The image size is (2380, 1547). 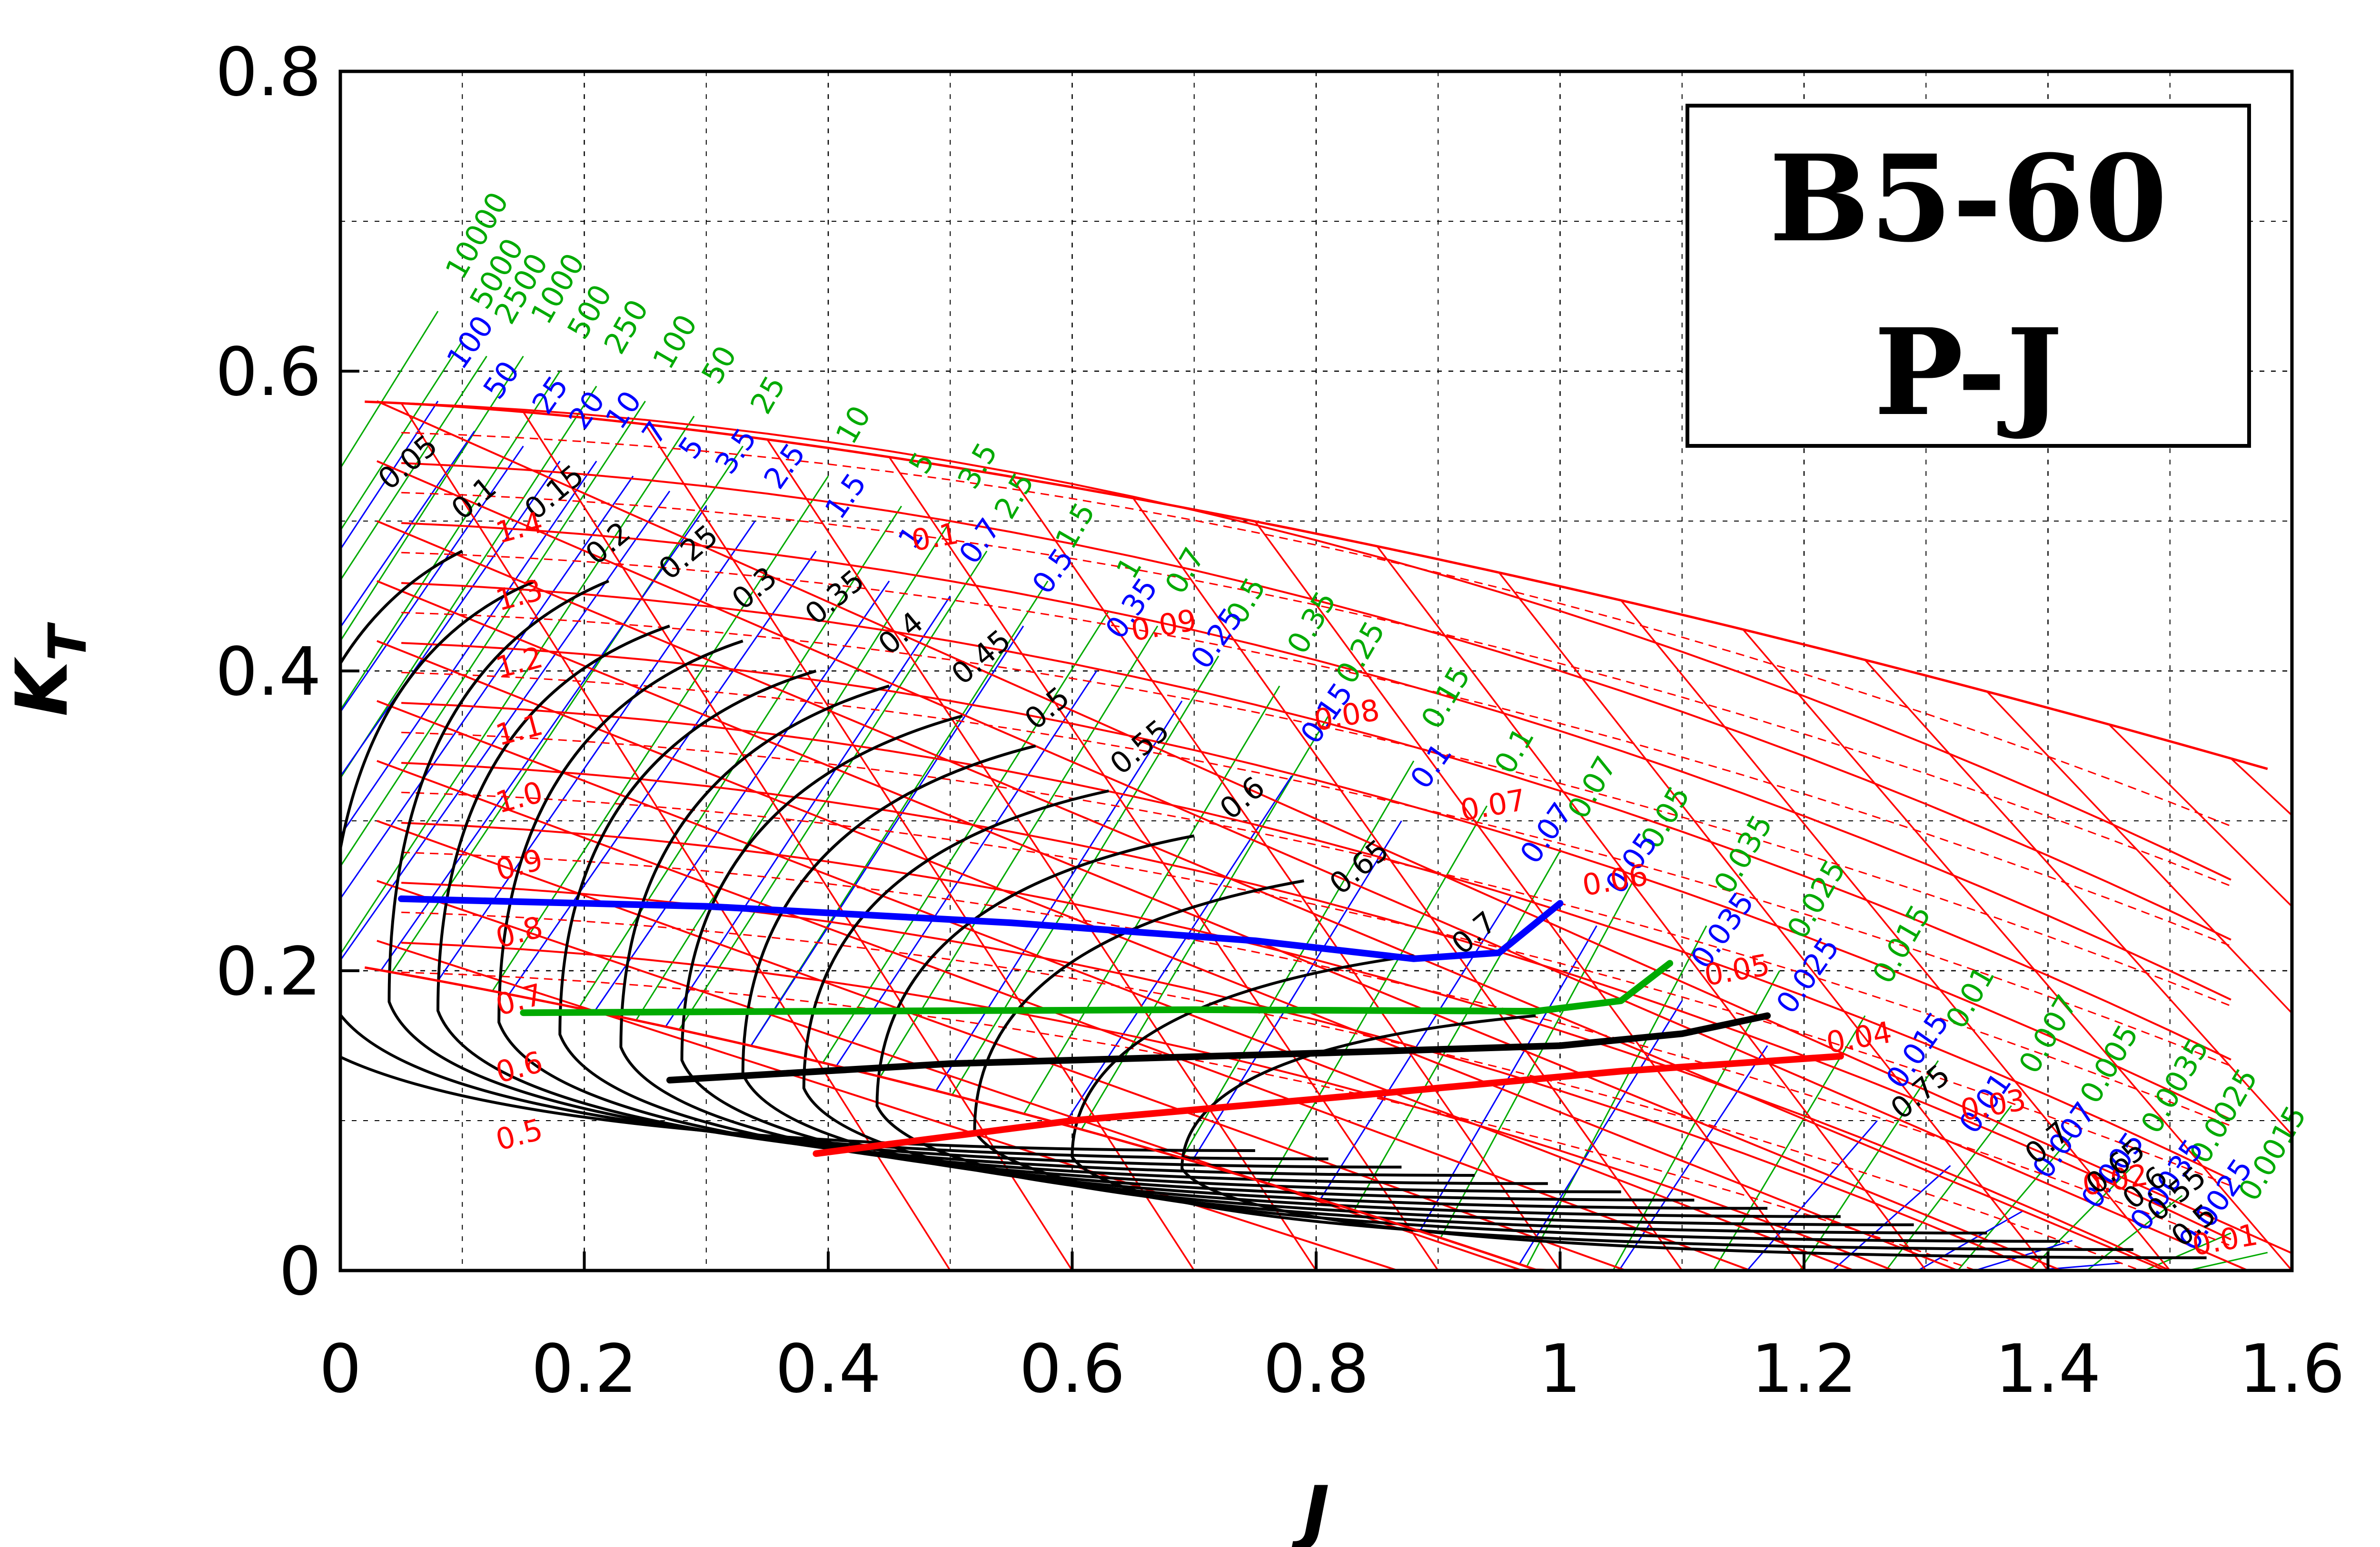 What do you see at coordinates (1804, 1369) in the screenshot?
I see `x-tick-label: 1.2` at bounding box center [1804, 1369].